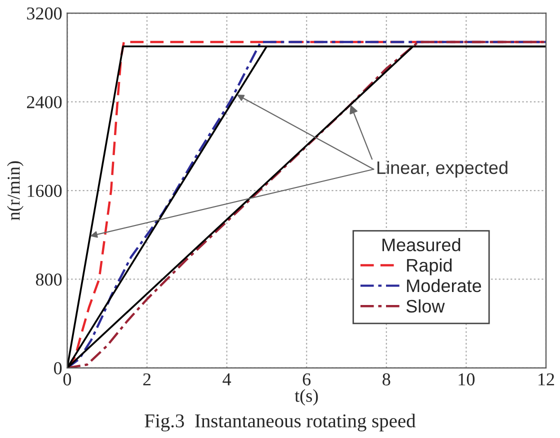 The image size is (560, 438). I want to click on y-tick-label: 3200, so click(44, 13).